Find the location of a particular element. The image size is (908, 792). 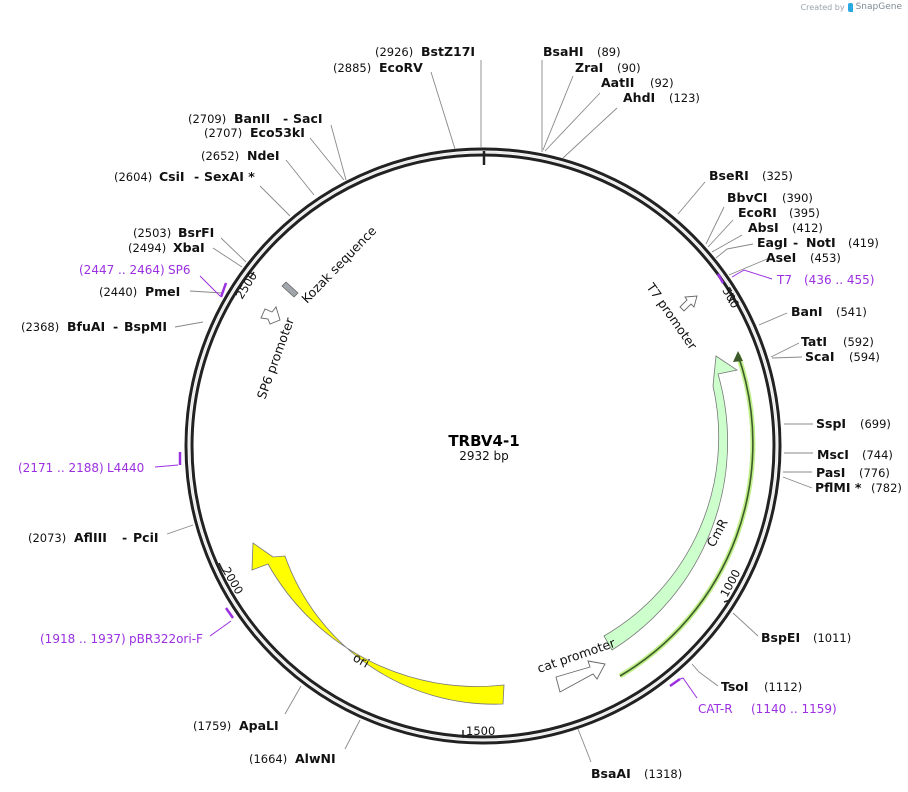

enzyme-ecori: EcoRI (395) is located at coordinates (779, 212).